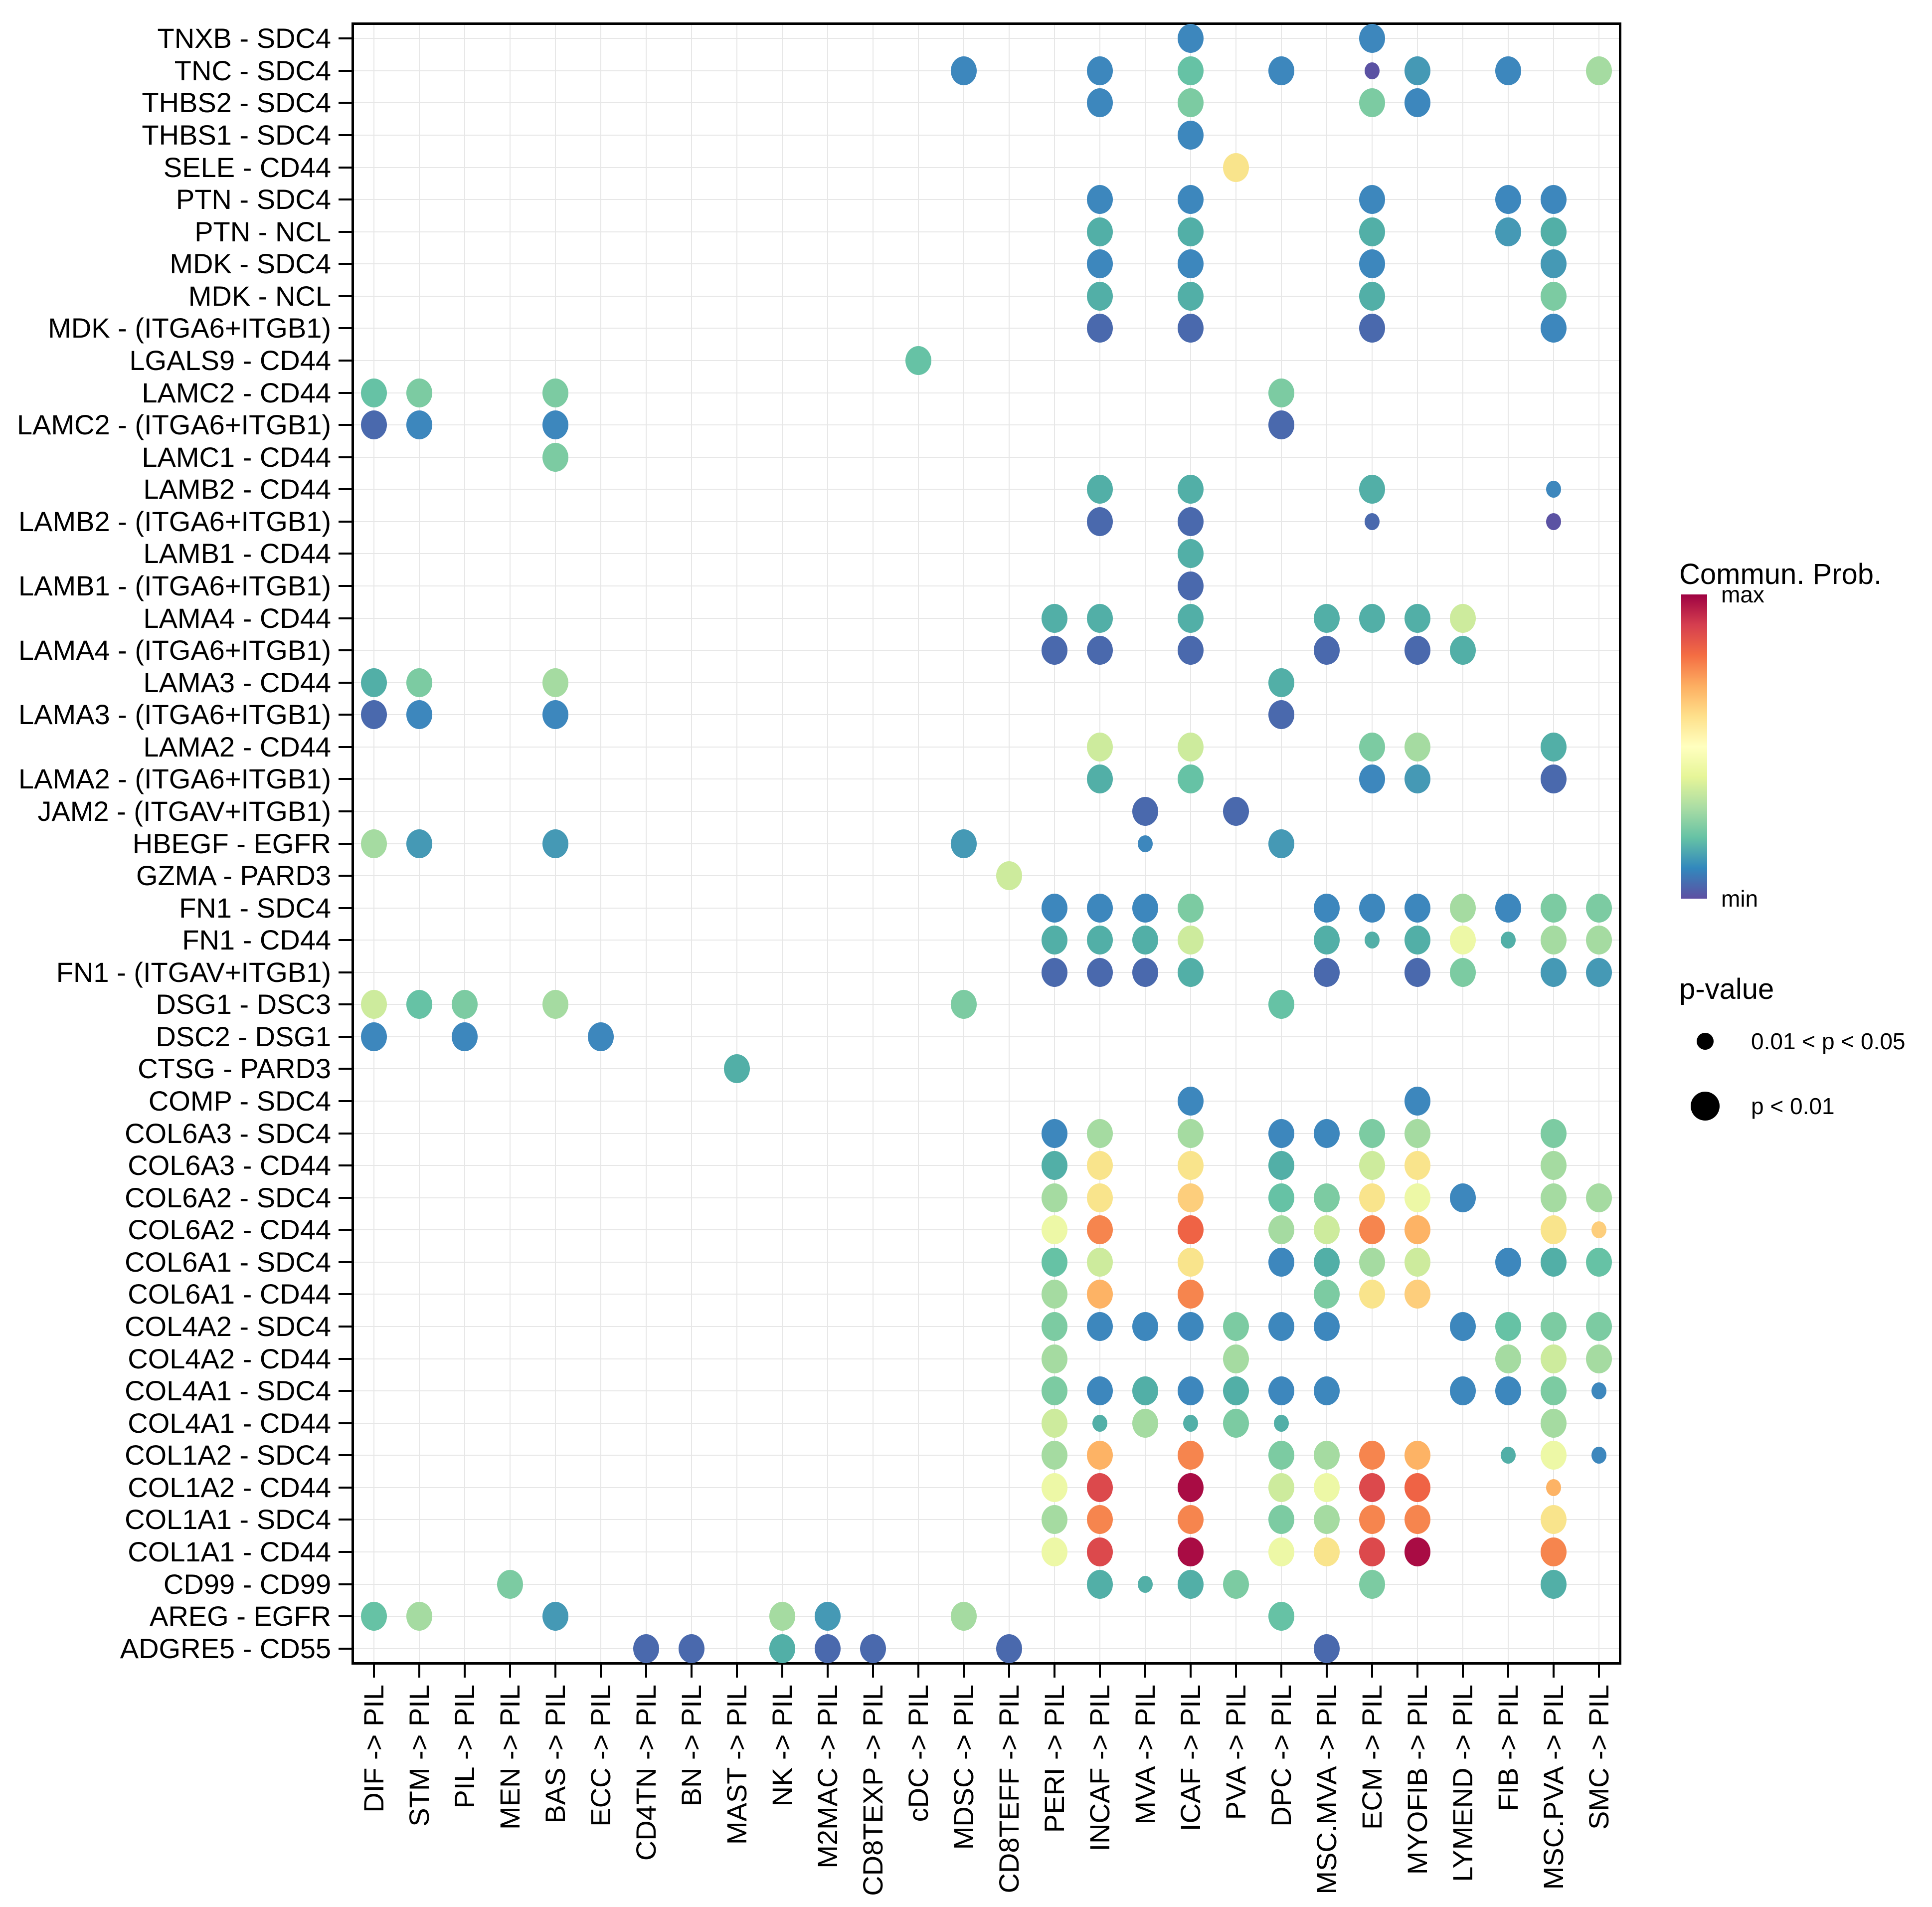 The width and height of the screenshot is (1932, 1907). I want to click on y-axis-label: MDK - SDC4, so click(250, 264).